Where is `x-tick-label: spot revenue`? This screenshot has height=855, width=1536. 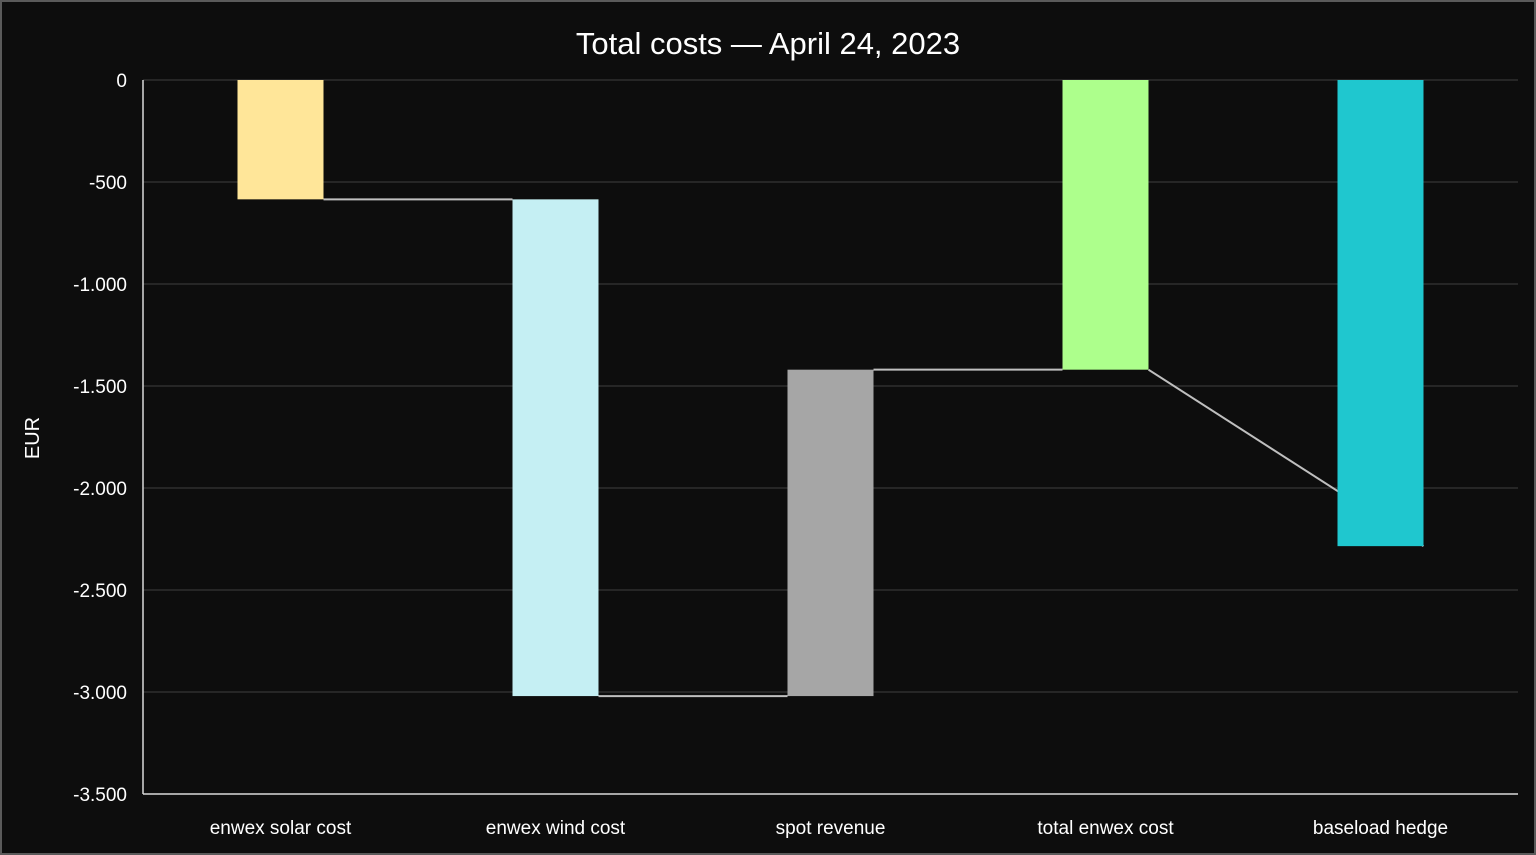 x-tick-label: spot revenue is located at coordinates (831, 828).